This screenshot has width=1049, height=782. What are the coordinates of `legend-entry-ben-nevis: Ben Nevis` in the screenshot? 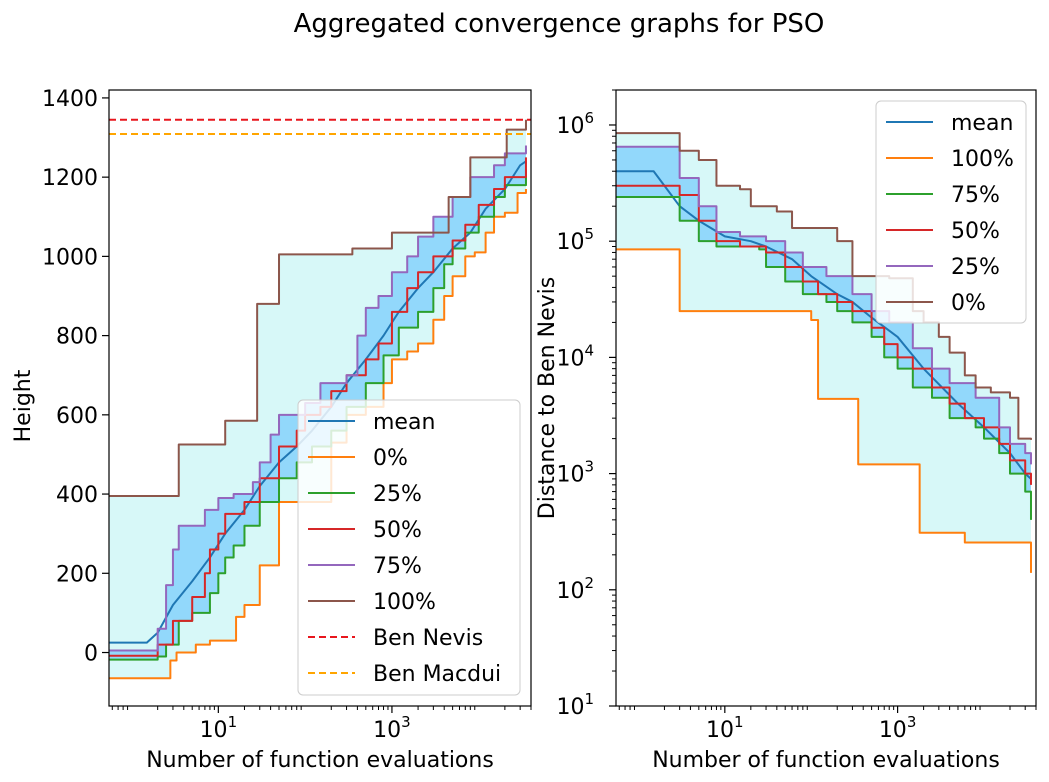 It's located at (395, 638).